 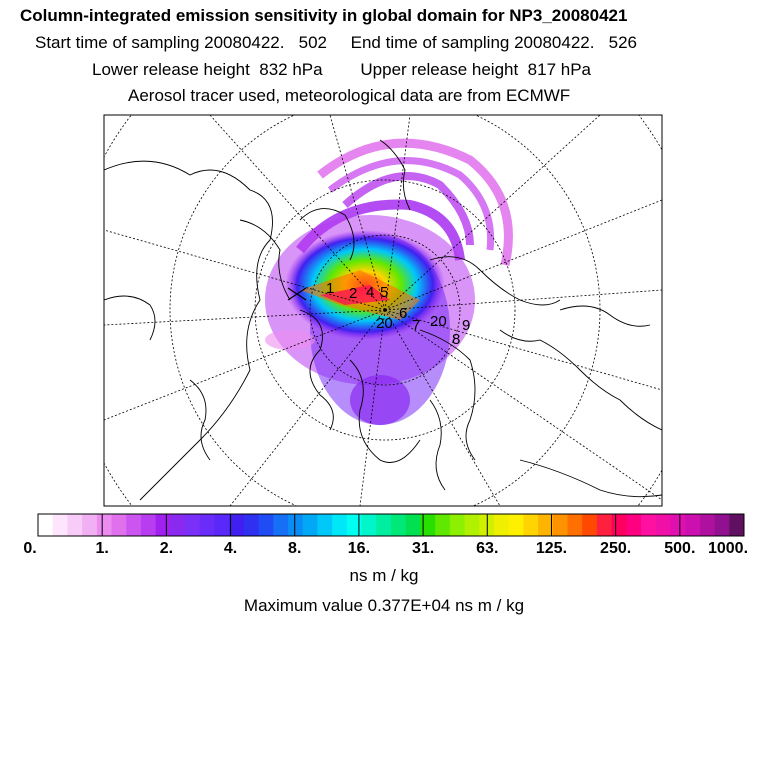 I want to click on colorbar-units: ns m / kg, so click(x=384, y=575).